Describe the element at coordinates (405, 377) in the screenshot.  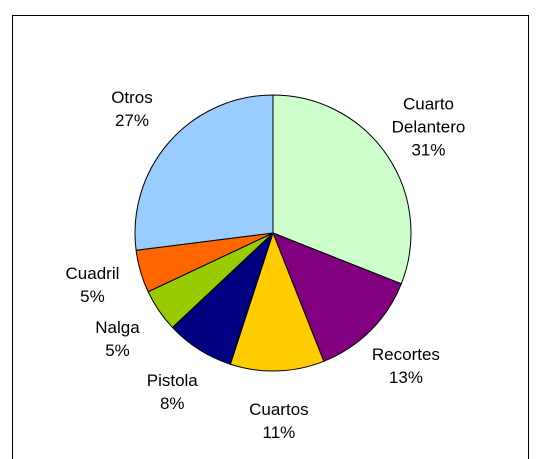
I see `value-label: 13%` at that location.